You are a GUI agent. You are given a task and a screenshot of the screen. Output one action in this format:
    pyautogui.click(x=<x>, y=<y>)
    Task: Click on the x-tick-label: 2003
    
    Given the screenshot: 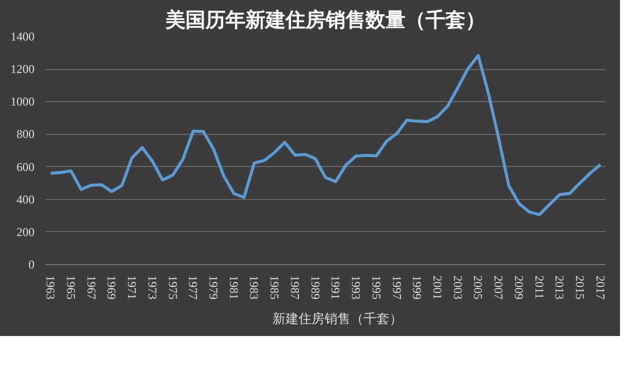 What is the action you would take?
    pyautogui.click(x=457, y=288)
    